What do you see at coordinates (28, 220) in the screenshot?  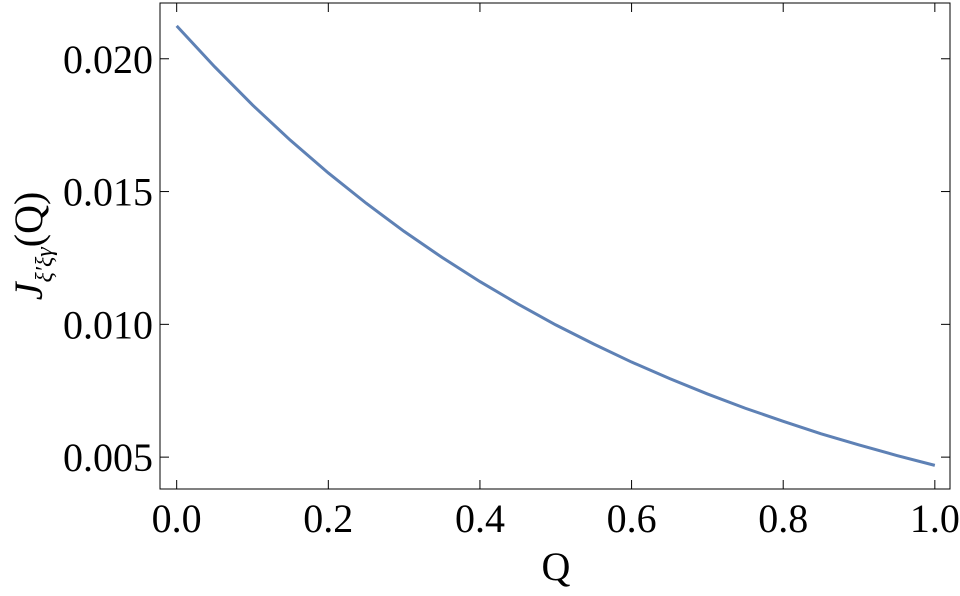 I see `y-label-tail: (Q)` at bounding box center [28, 220].